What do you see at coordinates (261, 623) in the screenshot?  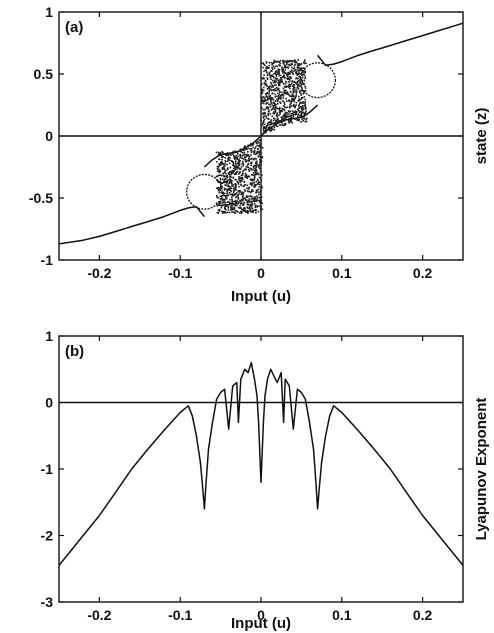 I see `plot-b-xlabel: Input (u)` at bounding box center [261, 623].